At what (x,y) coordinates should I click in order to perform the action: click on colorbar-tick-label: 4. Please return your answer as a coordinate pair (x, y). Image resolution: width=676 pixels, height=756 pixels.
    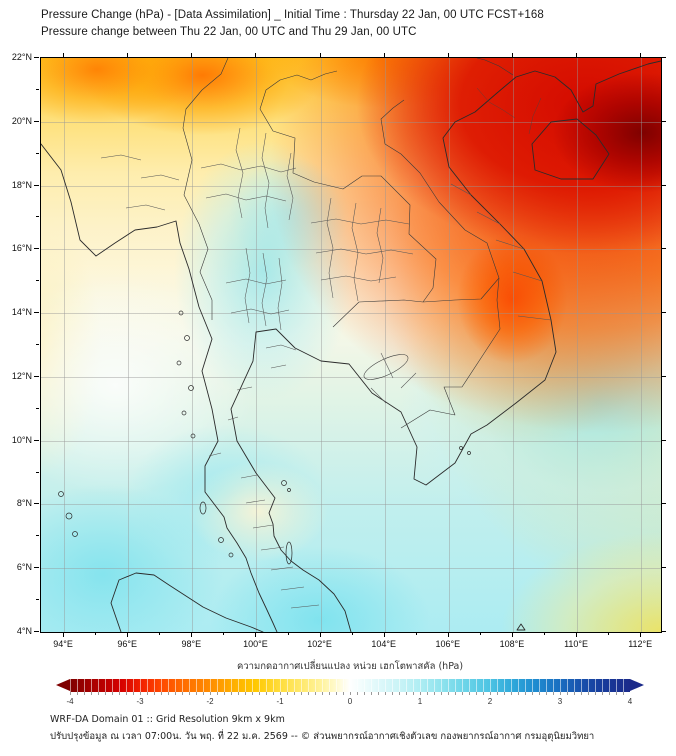
    Looking at the image, I should click on (630, 701).